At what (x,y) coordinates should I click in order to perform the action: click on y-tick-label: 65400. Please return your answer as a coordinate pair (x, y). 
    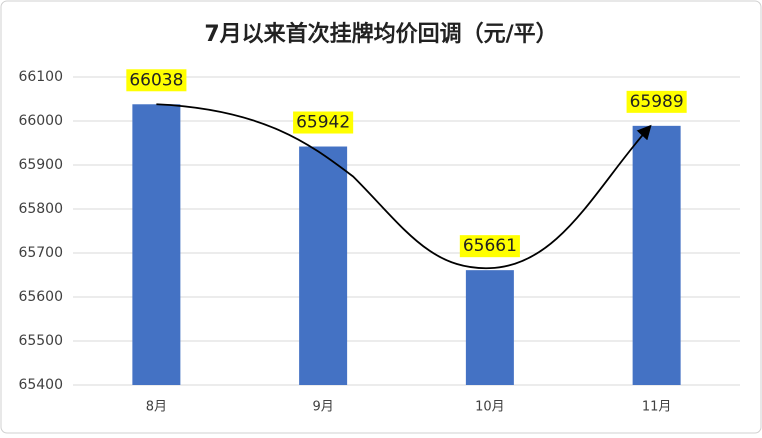
    Looking at the image, I should click on (40, 385).